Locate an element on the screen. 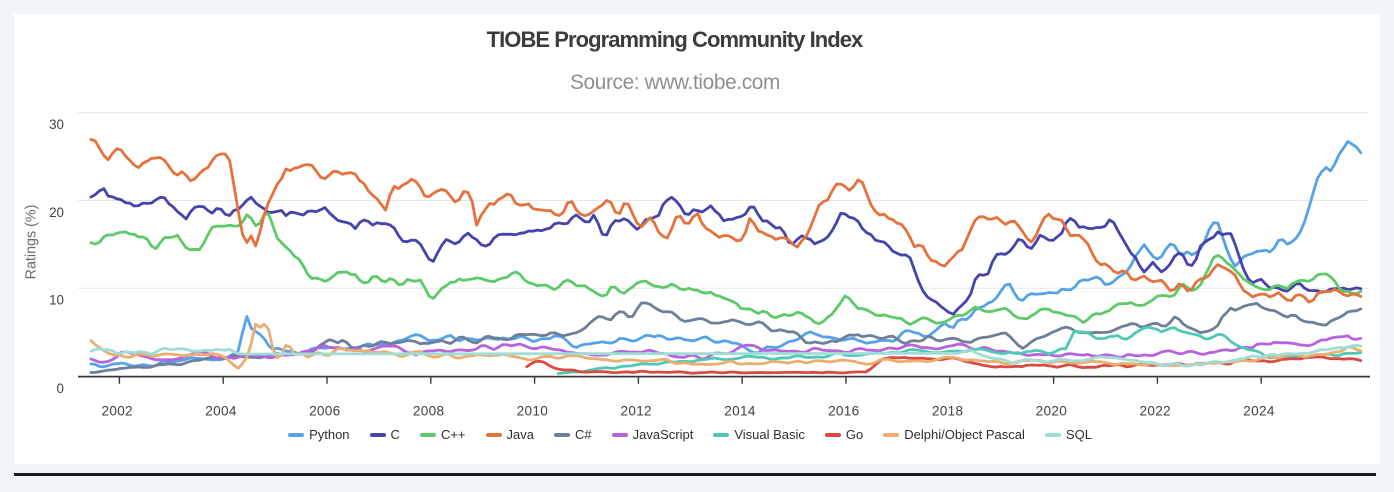 This screenshot has width=1394, height=492. svg-text: 30 is located at coordinates (56, 124).